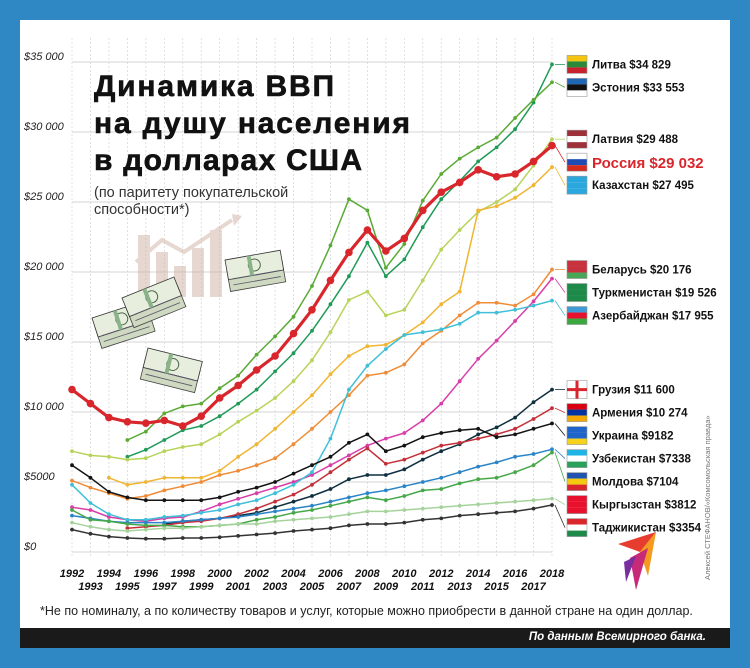 The height and width of the screenshot is (668, 750). Describe the element at coordinates (633, 391) in the screenshot. I see `legend-label: Грузия $11 600` at that location.